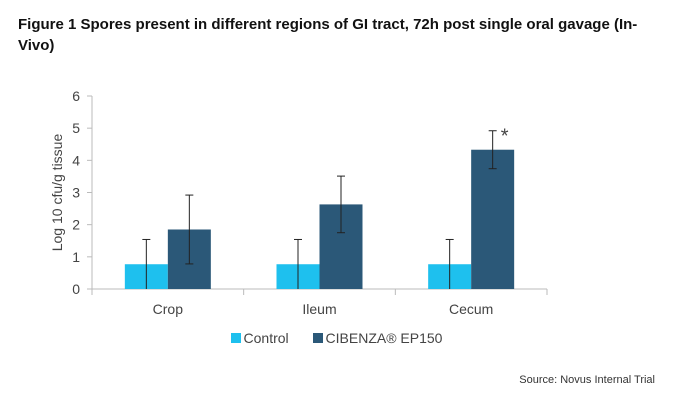 This screenshot has width=673, height=401. What do you see at coordinates (587, 380) in the screenshot?
I see `source-note: Source: Novus Internal Trial` at bounding box center [587, 380].